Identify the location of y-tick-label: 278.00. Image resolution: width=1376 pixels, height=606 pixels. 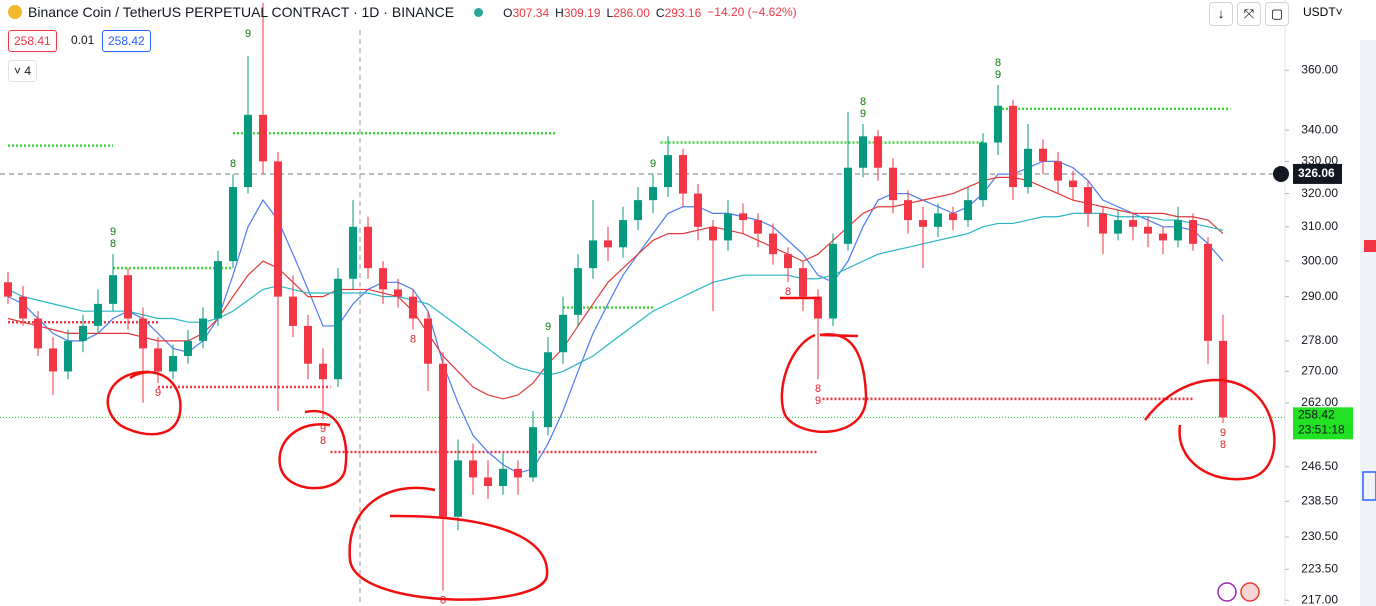
(1319, 340).